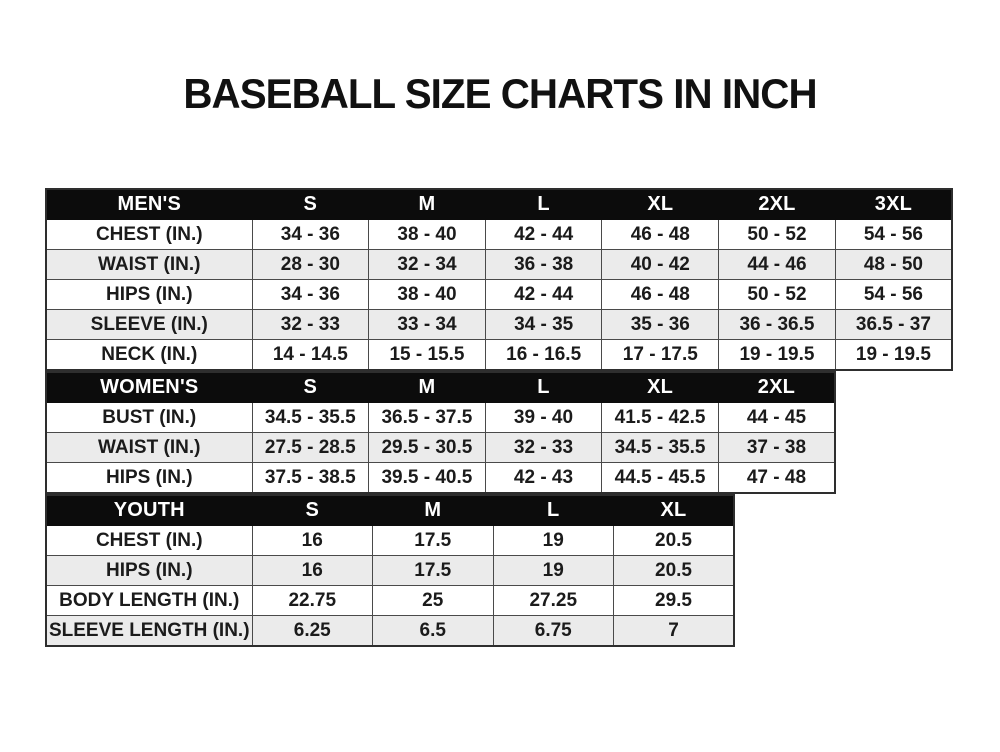 The image size is (1000, 752). I want to click on size-value-cell: 36.5 - 37, so click(893, 324).